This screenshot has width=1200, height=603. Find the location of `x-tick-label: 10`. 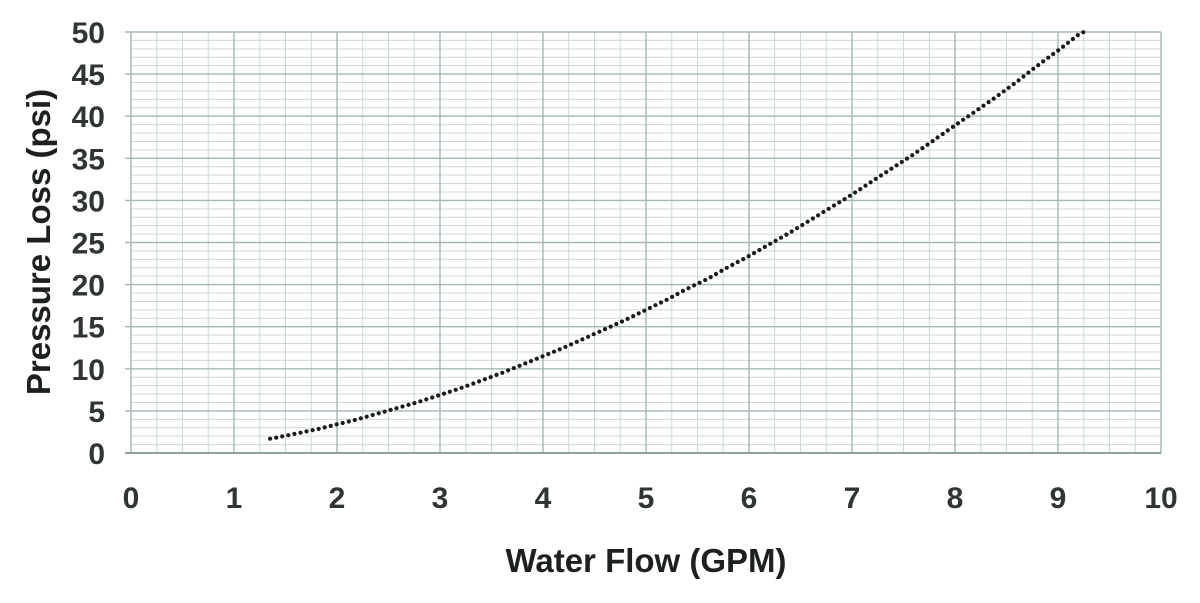

x-tick-label: 10 is located at coordinates (1160, 498).